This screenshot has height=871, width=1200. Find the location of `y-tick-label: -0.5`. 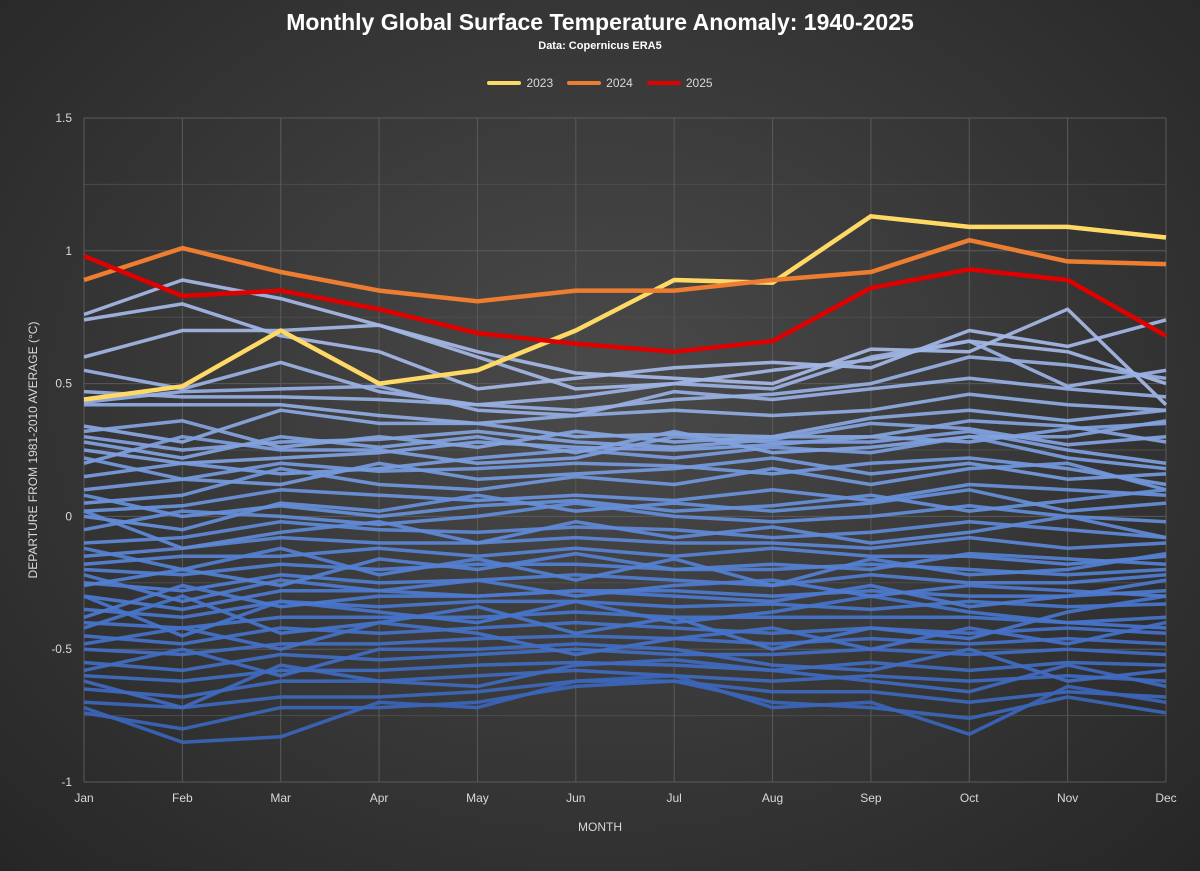

y-tick-label: -0.5 is located at coordinates (61, 649).